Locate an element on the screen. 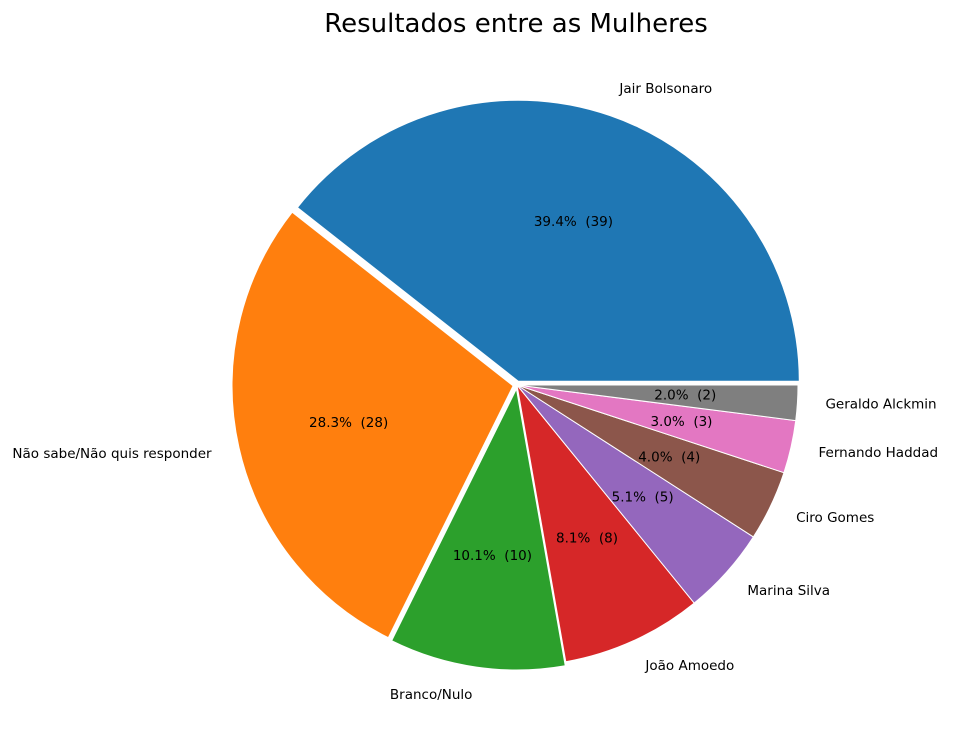 The width and height of the screenshot is (953, 750). pie-percent-label: 10.1% (10) is located at coordinates (492, 556).